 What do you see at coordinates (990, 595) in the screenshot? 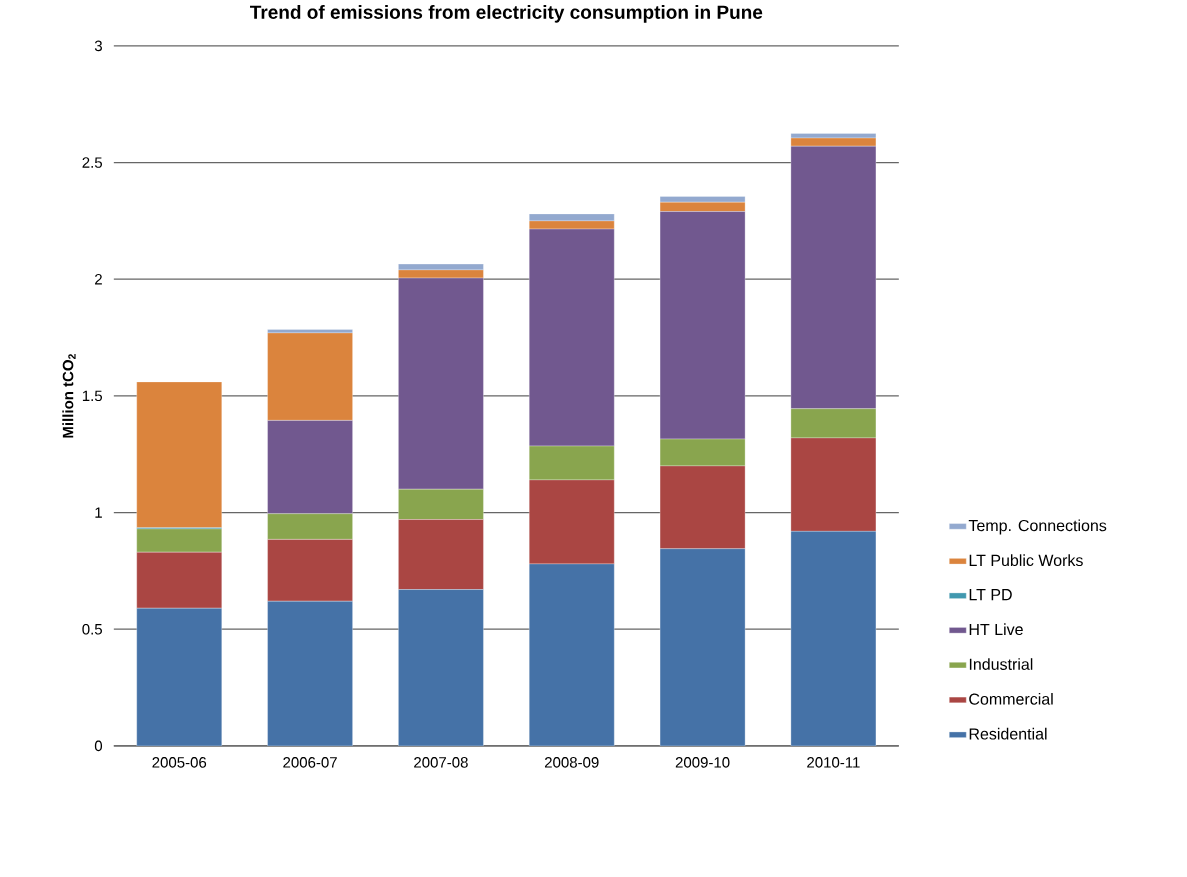
I see `legend-label: LT PD` at bounding box center [990, 595].